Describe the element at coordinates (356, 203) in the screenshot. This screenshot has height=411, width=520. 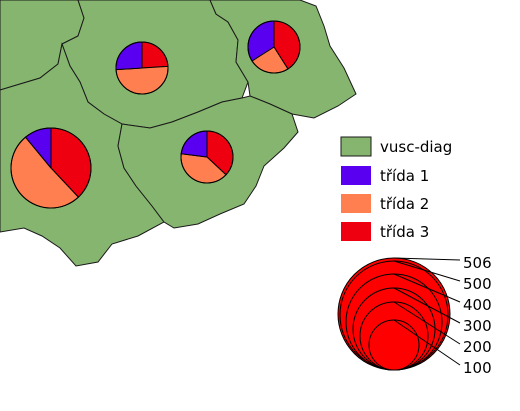
I see `legend-swatch-class2` at that location.